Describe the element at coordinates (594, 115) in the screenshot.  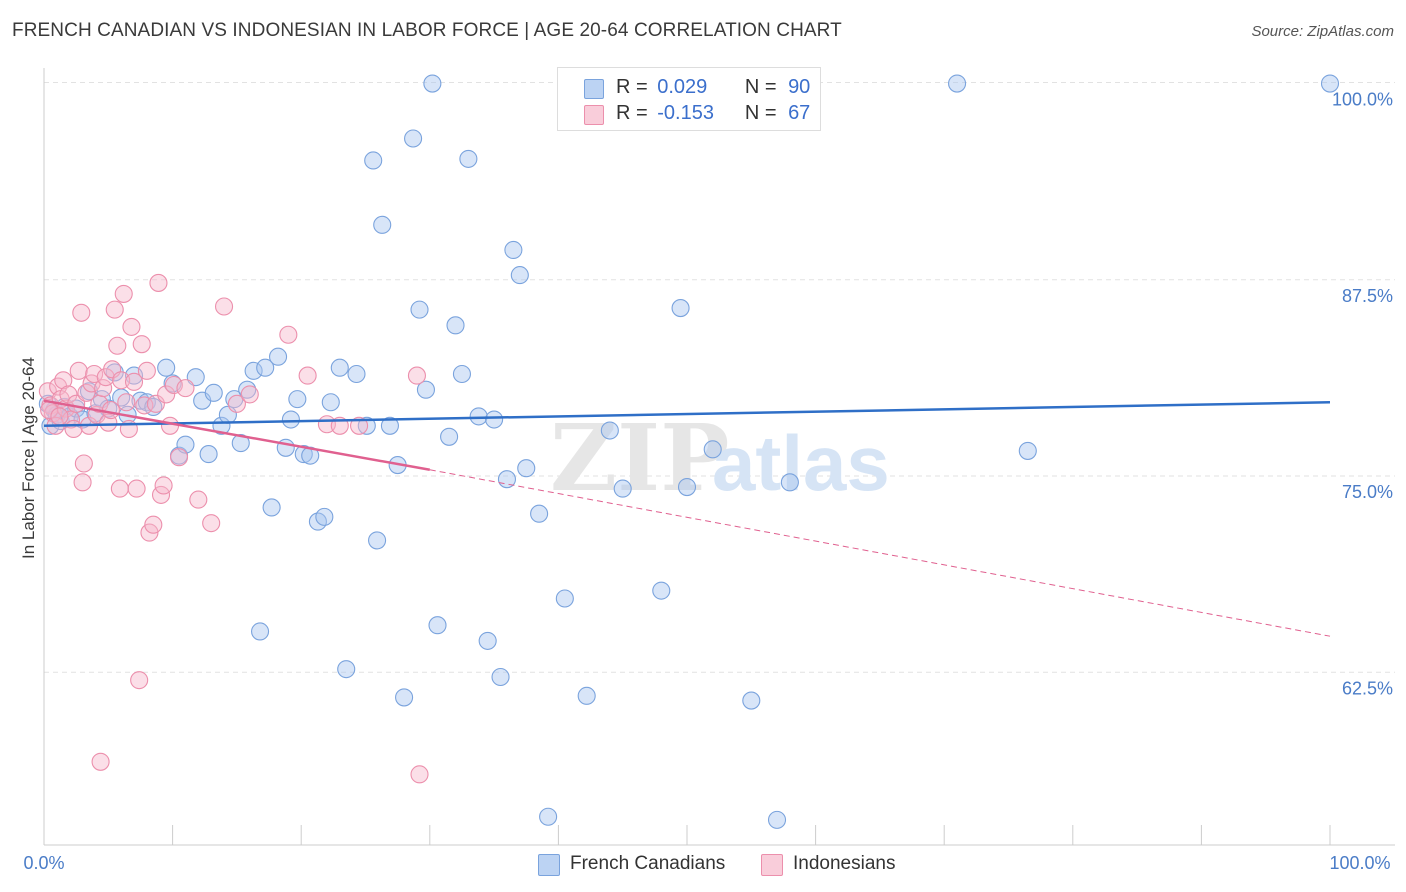
I see `legend-swatch-indonesians` at that location.